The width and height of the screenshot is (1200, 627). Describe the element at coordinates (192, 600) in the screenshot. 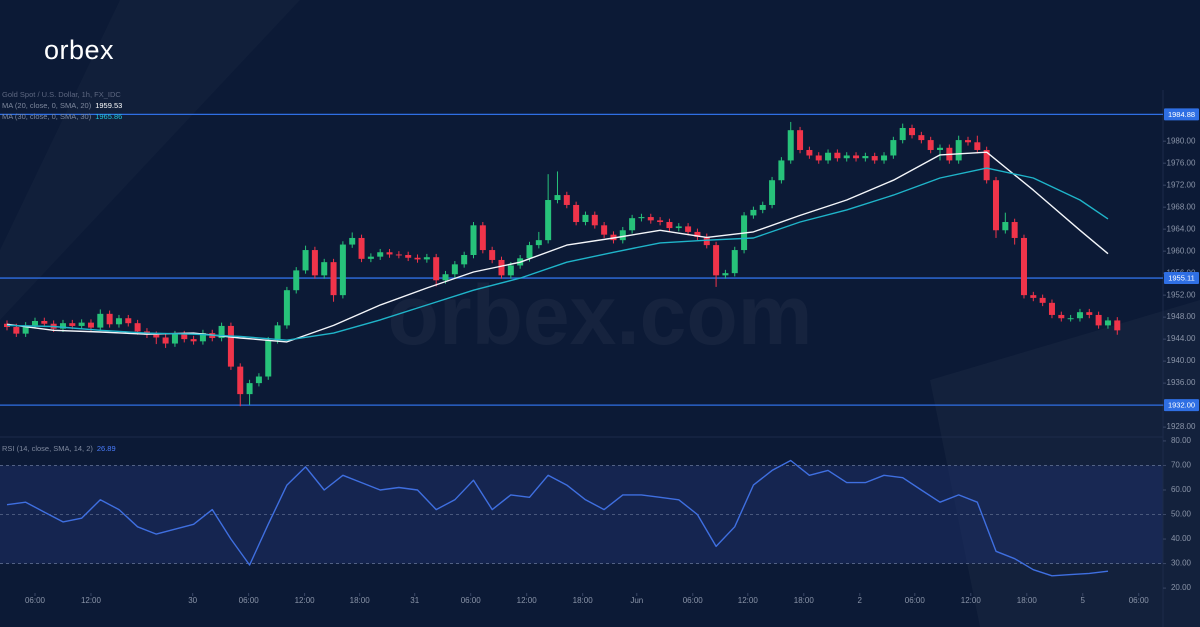

I see `x-tick-label: 30` at that location.